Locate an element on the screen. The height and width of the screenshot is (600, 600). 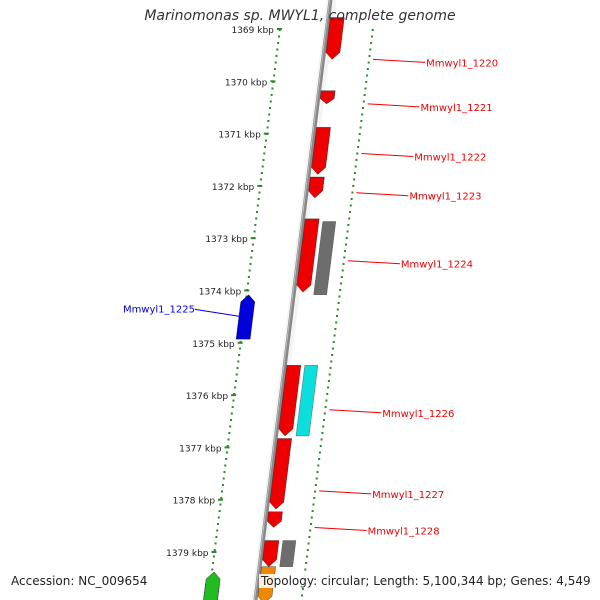
genome-backbone is located at coordinates (294, 300).